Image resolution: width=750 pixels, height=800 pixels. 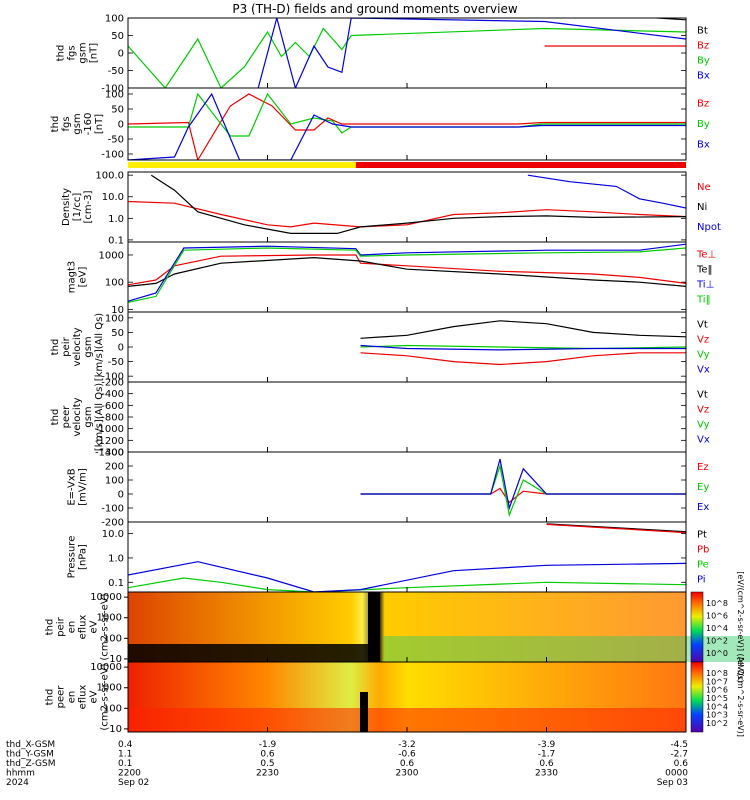 I want to click on pressure-series-group, so click(x=407, y=557).